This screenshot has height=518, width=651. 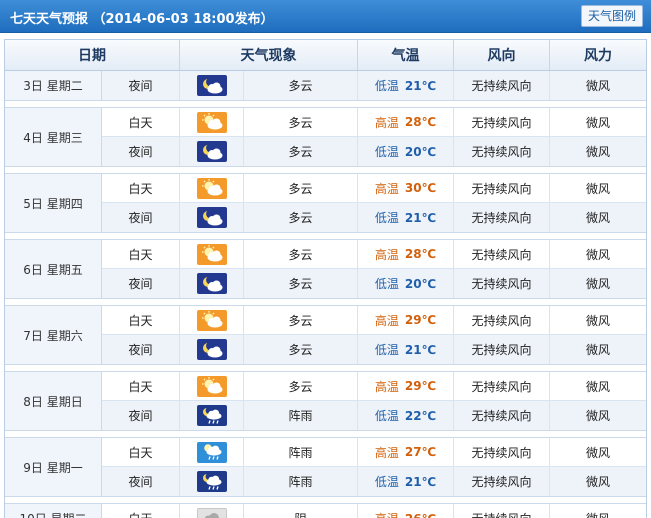 I want to click on table-row: 夜间 多云 低温 20℃ 无持续风向 微风, so click(x=374, y=283).